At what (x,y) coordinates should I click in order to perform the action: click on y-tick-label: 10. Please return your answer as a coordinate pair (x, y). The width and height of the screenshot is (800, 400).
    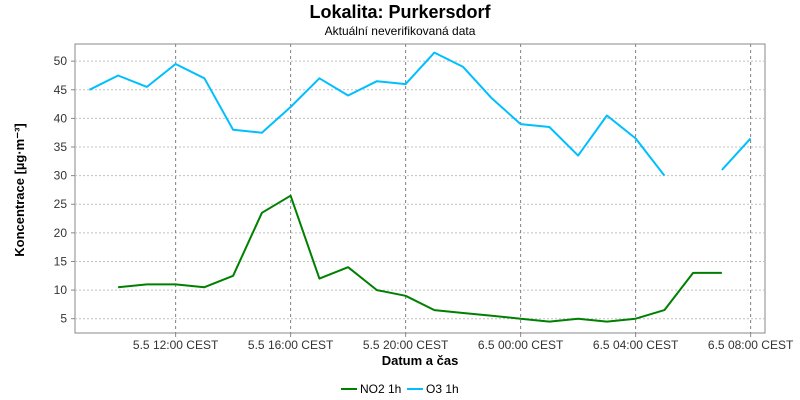
    Looking at the image, I should click on (61, 290).